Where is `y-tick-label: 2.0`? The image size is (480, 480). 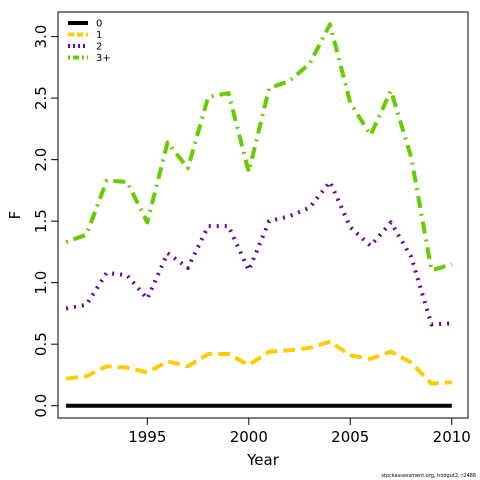
y-tick-label: 2.0 is located at coordinates (41, 160).